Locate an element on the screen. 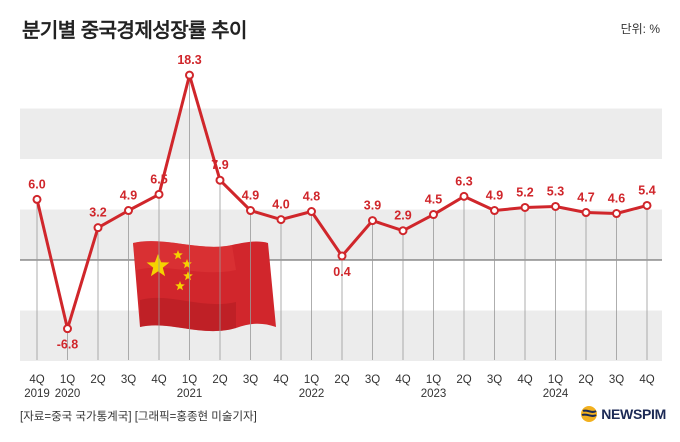 The width and height of the screenshot is (680, 442). x-year-label: 2023 is located at coordinates (434, 394).